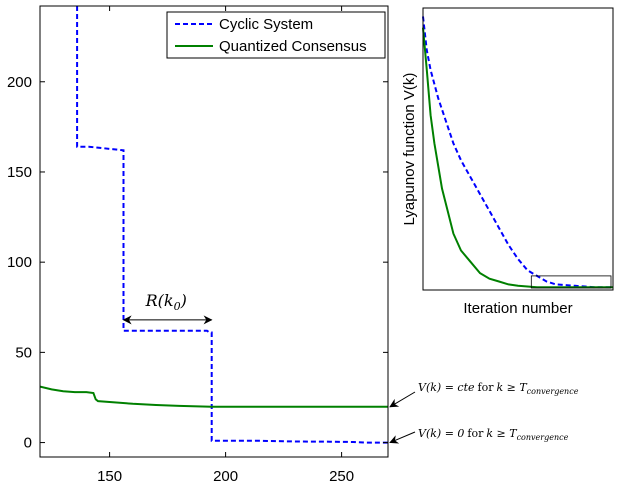 This screenshot has width=624, height=501. Describe the element at coordinates (517, 308) in the screenshot. I see `inset-x-axis-label: Iteration number` at that location.